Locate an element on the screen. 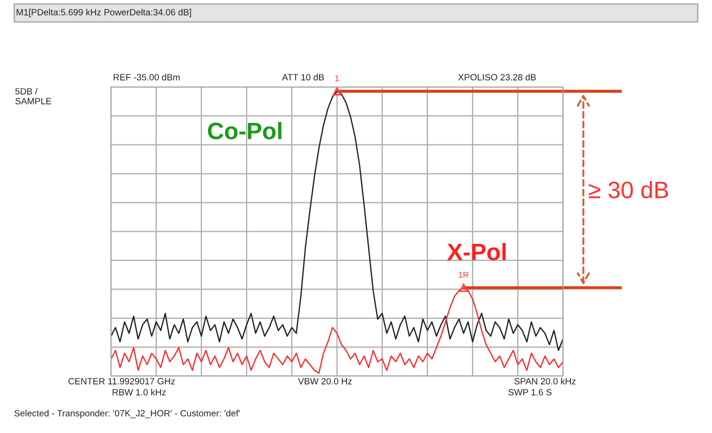 The height and width of the screenshot is (433, 712). text: SPAN 20.0 kHz is located at coordinates (545, 381).